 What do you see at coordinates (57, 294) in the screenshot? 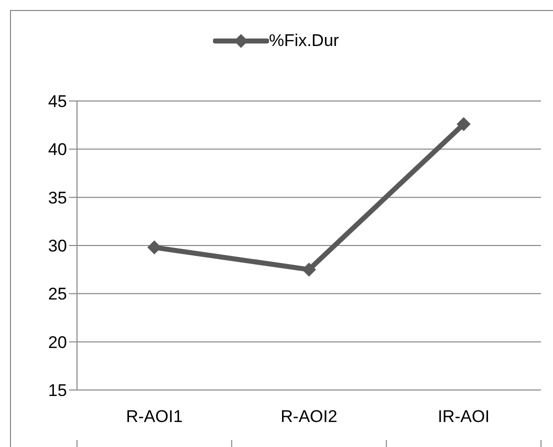
I see `y-tick-label: 25` at bounding box center [57, 294].